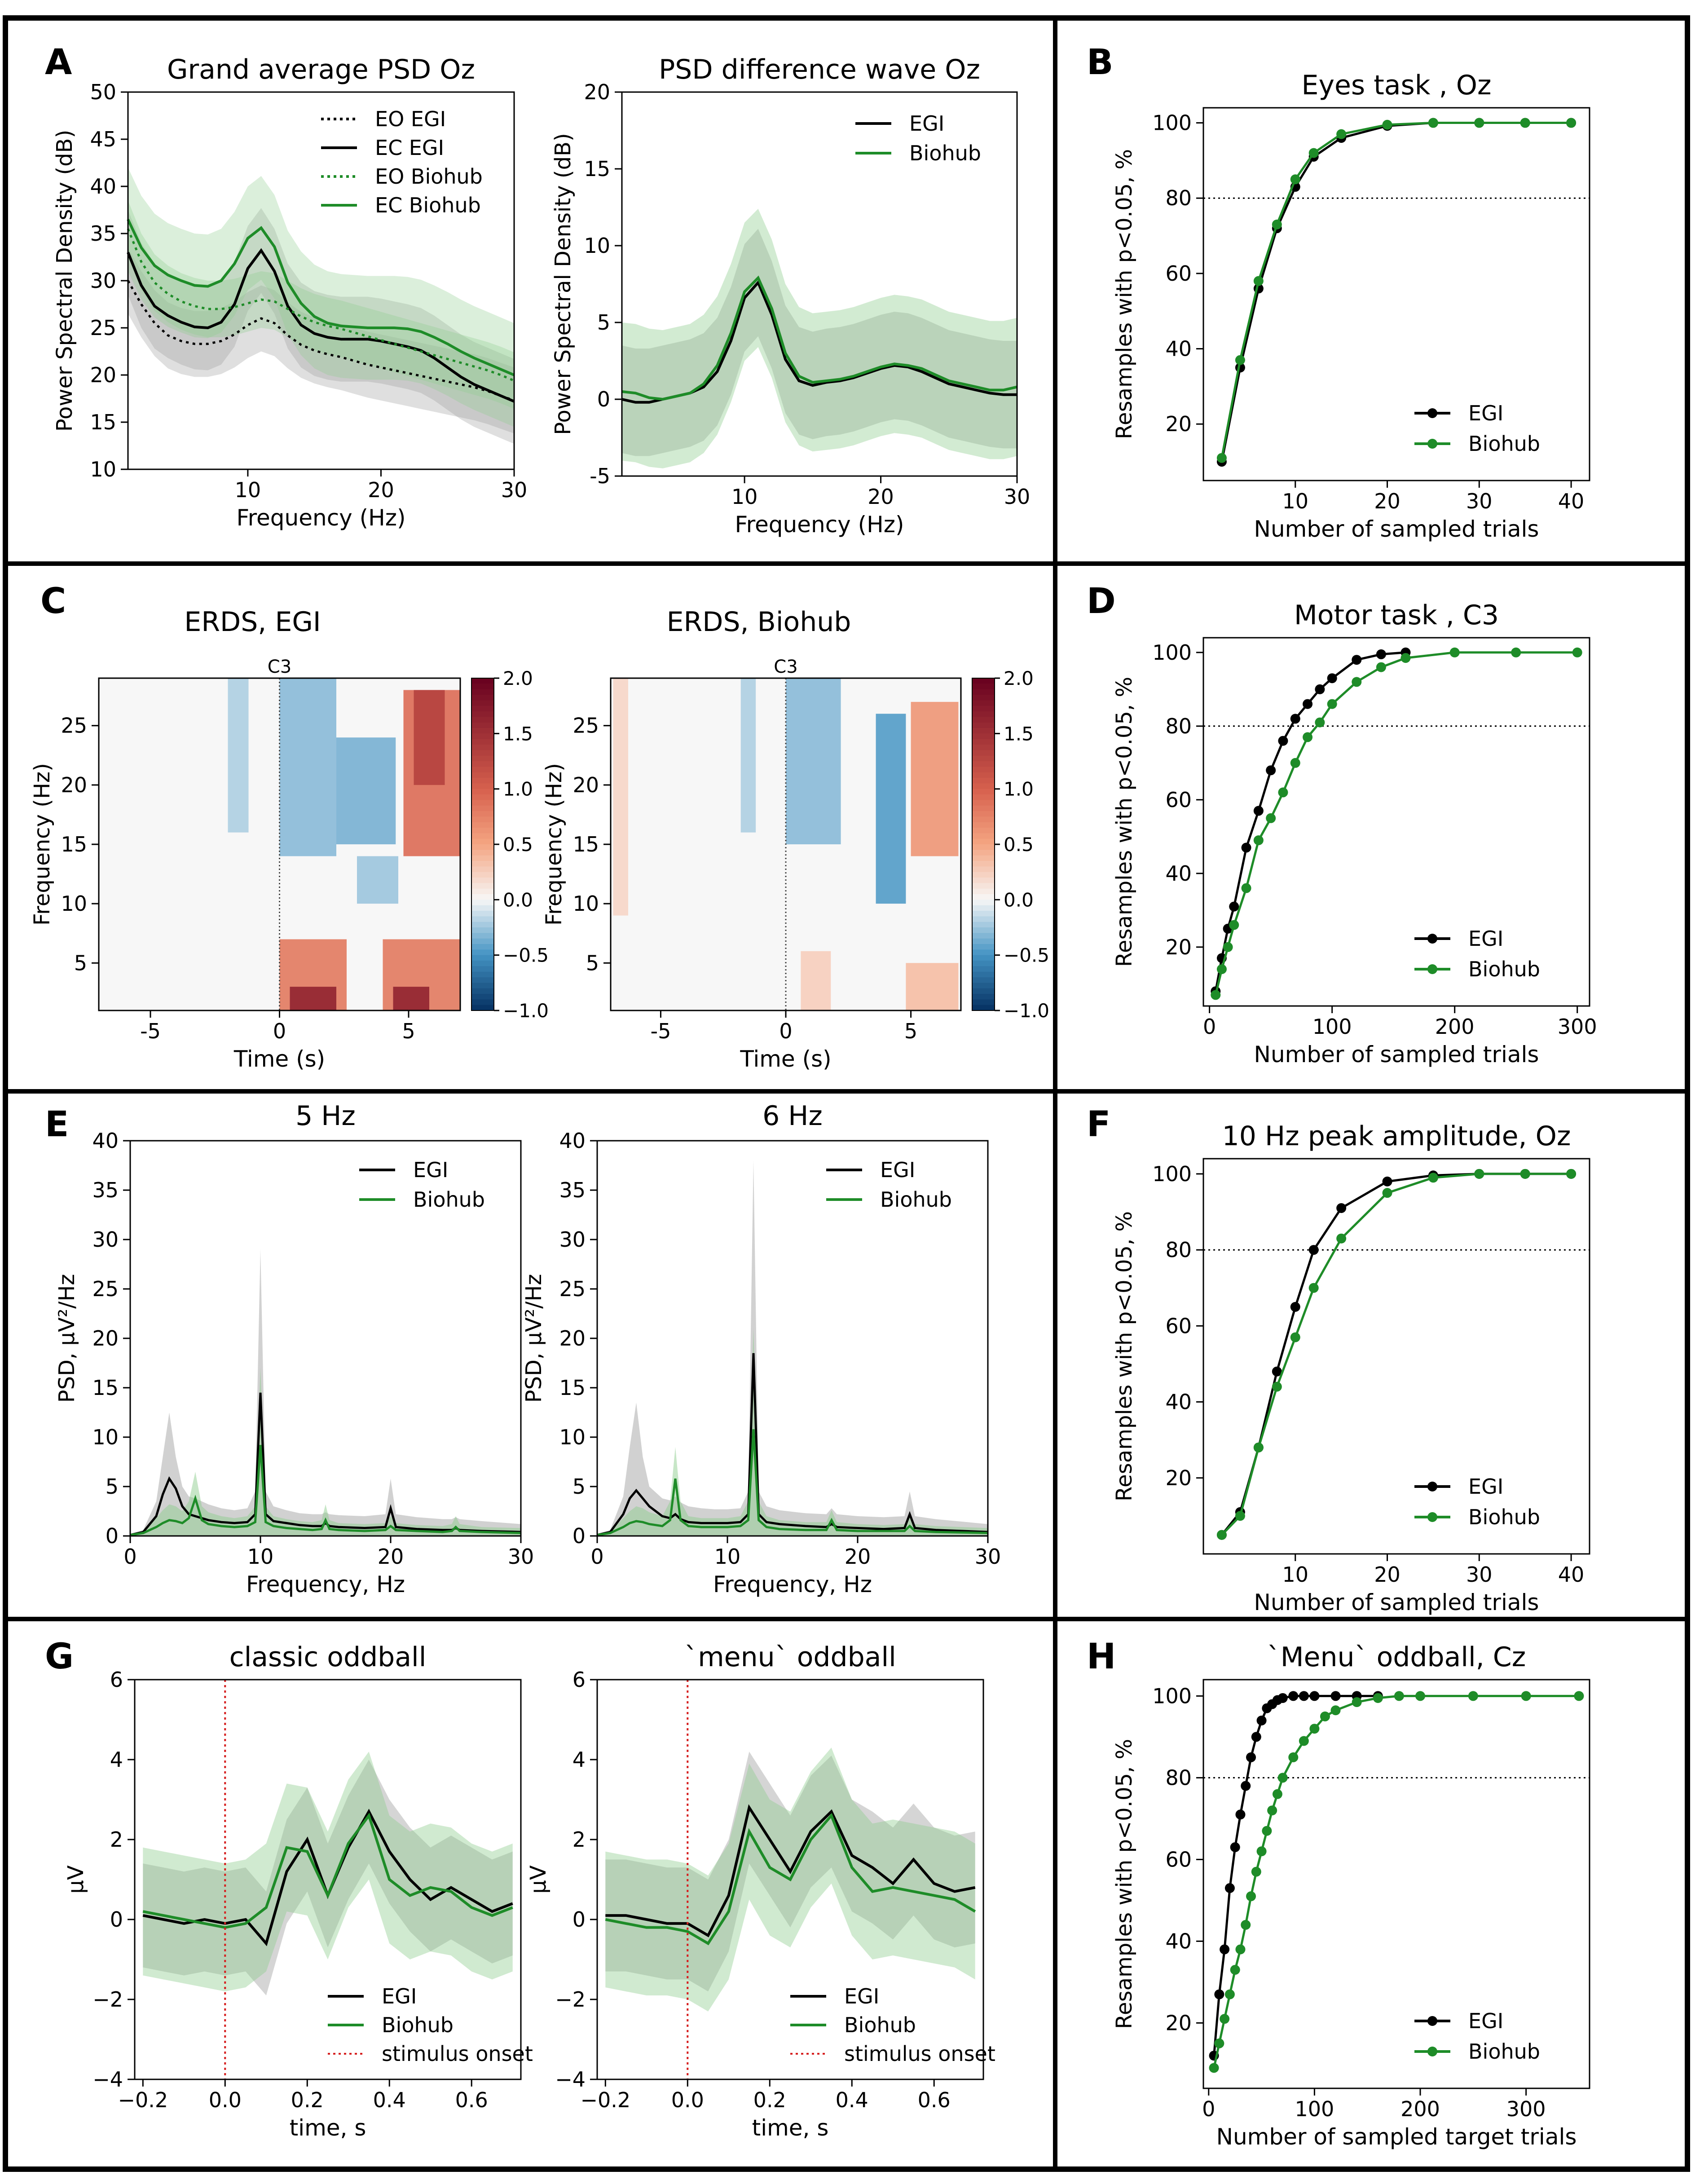 Image resolution: width=1700 pixels, height=2184 pixels. What do you see at coordinates (112, 1486) in the screenshot?
I see `y-tick-label: 5` at bounding box center [112, 1486].